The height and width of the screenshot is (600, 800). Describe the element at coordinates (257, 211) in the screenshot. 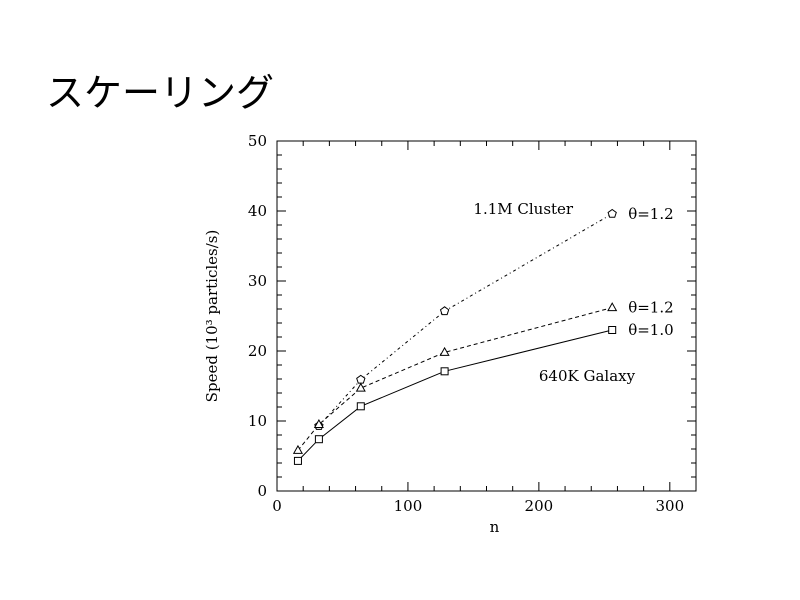

I see `y-tick-label: 40` at that location.